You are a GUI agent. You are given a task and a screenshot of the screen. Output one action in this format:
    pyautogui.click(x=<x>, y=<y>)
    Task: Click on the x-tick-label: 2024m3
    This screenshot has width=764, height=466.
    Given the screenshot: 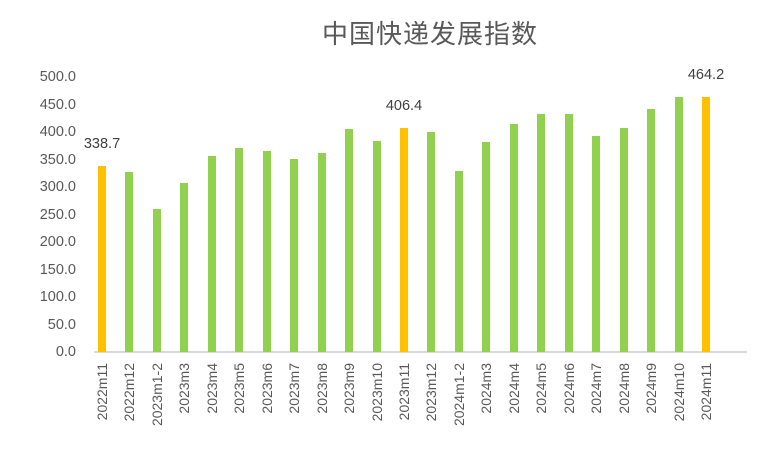 What is the action you would take?
    pyautogui.click(x=486, y=388)
    